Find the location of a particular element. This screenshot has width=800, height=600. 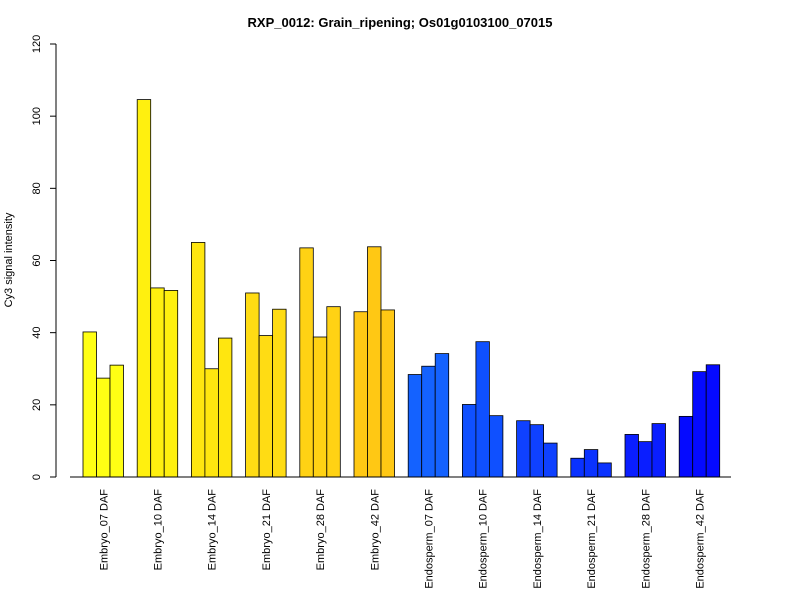

x-tick-label: Embryo_42 DAF is located at coordinates (375, 530).